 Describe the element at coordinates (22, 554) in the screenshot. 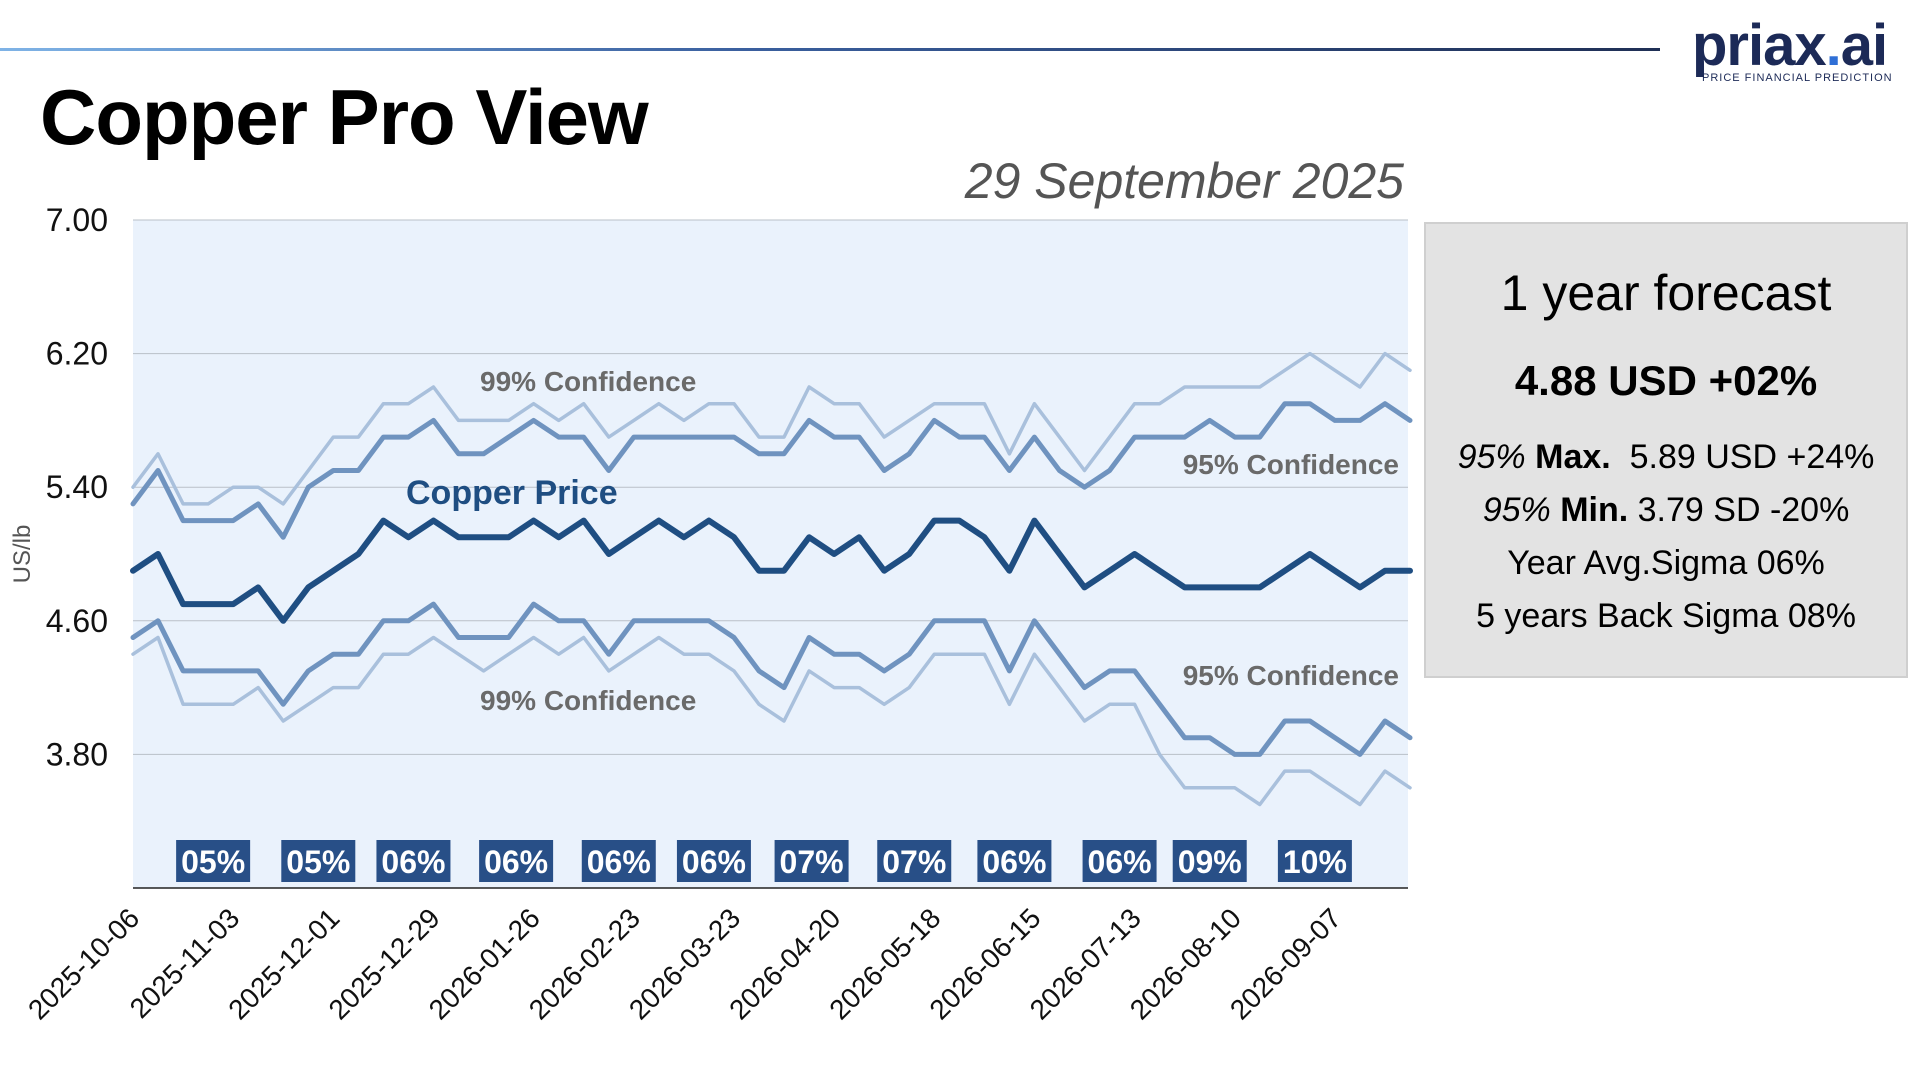

I see `y-axis-label: US/lb` at that location.